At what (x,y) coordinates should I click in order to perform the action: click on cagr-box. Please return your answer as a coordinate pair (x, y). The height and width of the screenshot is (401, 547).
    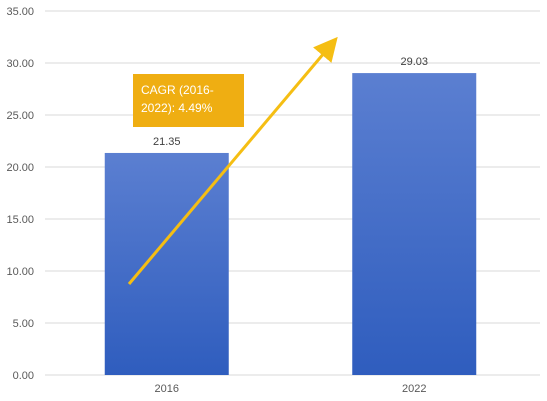
    Looking at the image, I should click on (188, 100).